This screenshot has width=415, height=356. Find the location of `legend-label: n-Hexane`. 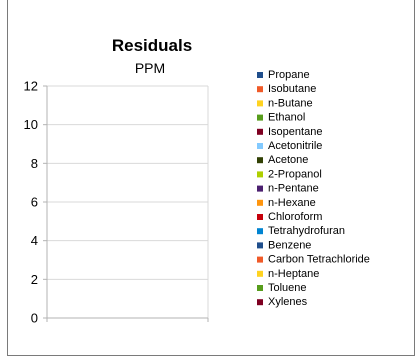

legend-label: n-Hexane is located at coordinates (292, 203).